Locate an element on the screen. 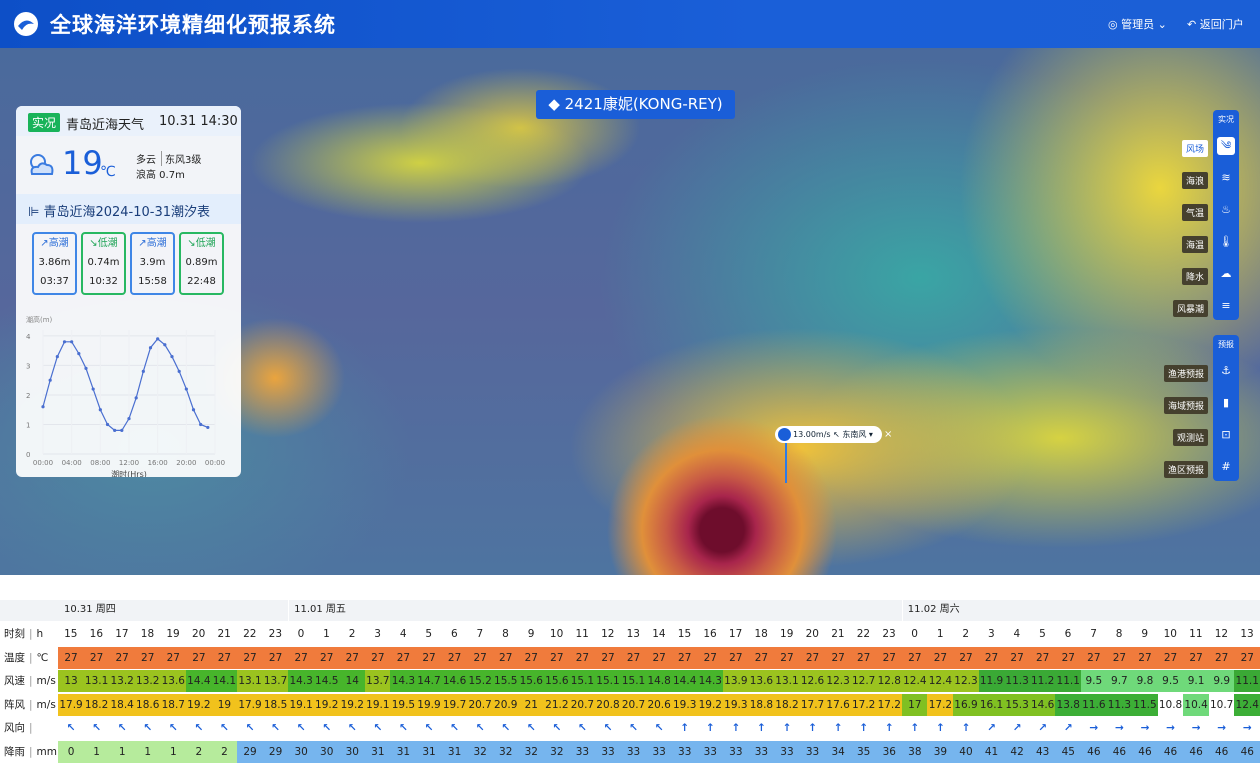 The height and width of the screenshot is (770, 1260). toolbar-label: 风场 is located at coordinates (1194, 148).